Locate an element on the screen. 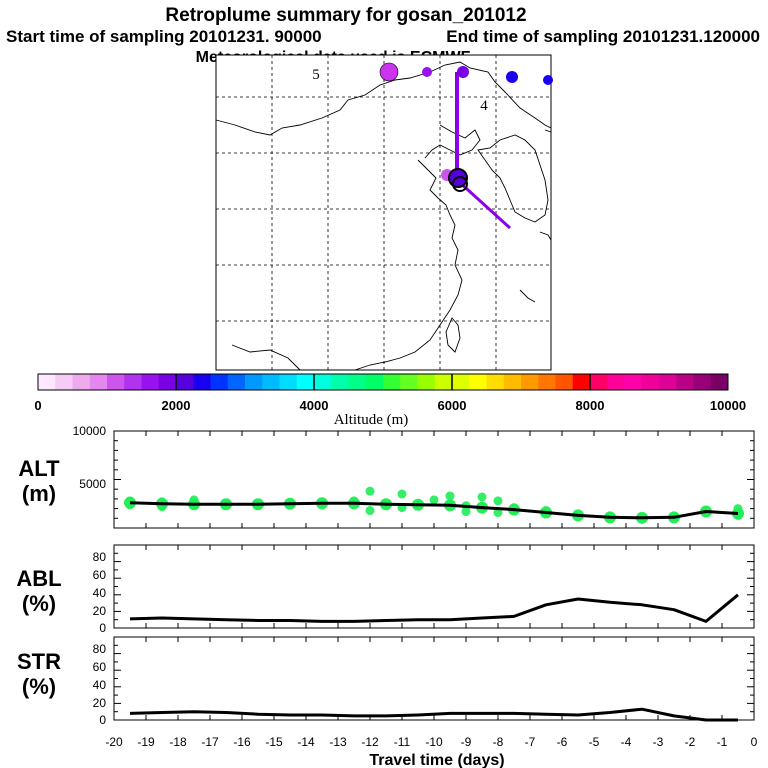  xaxis-tick-label: -18 is located at coordinates (178, 742).